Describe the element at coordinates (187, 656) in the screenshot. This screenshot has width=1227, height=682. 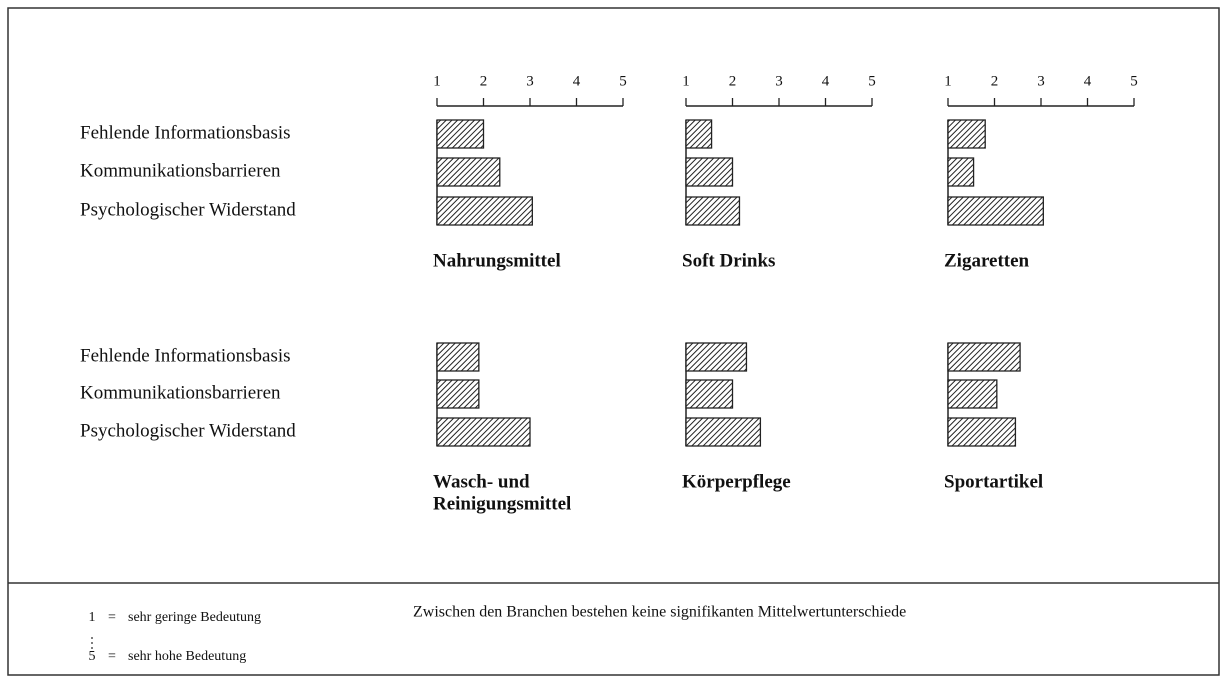
I see `legend-label: sehr hohe Bedeutung` at that location.